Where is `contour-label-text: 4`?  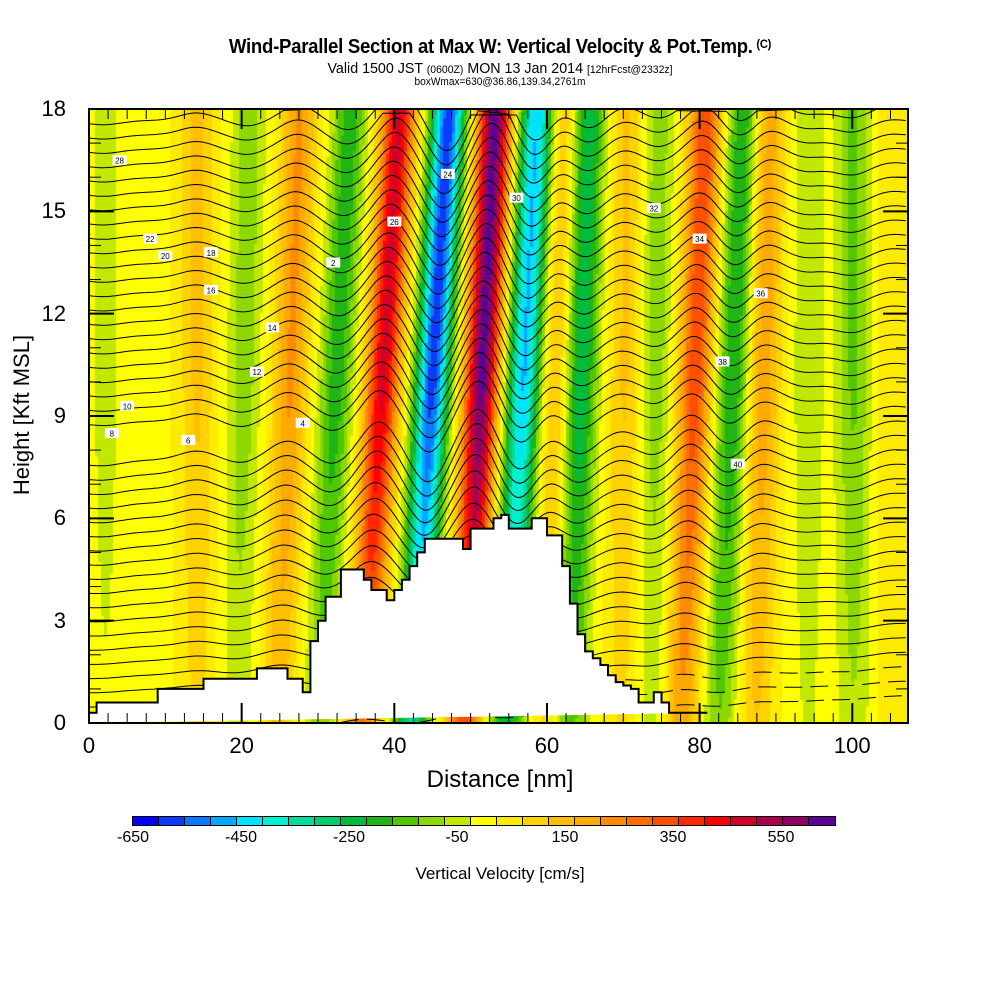
contour-label-text: 4 is located at coordinates (302, 423).